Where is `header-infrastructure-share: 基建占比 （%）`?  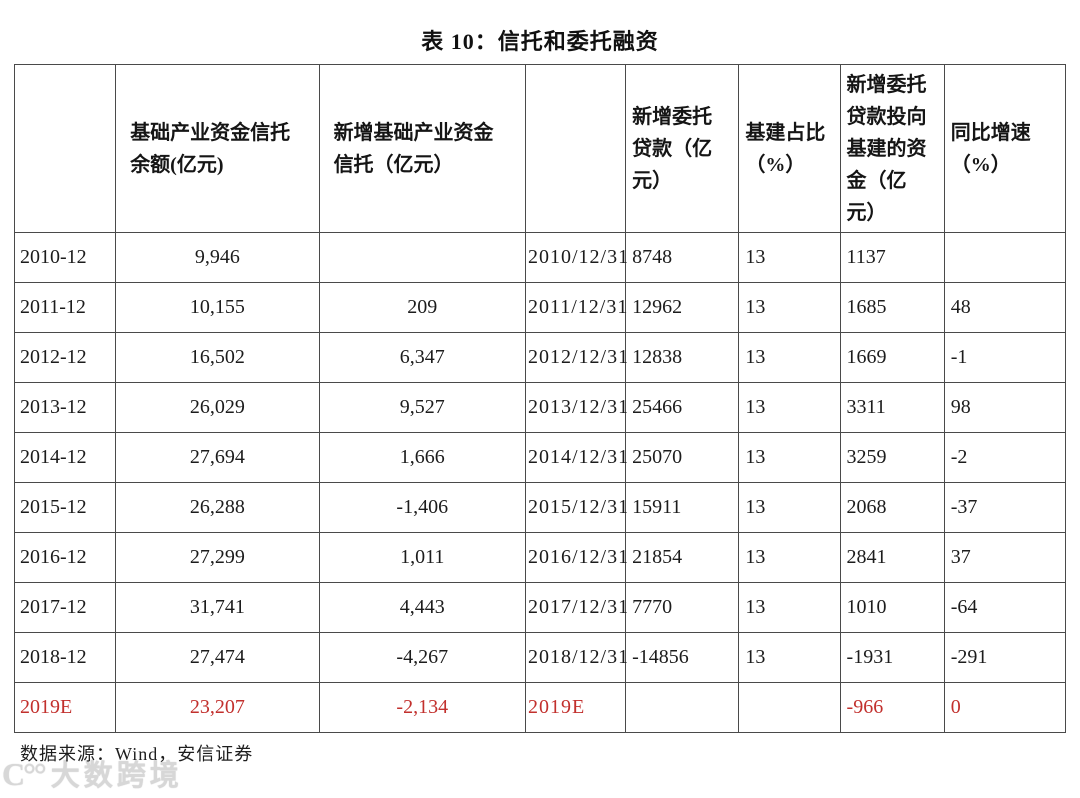 header-infrastructure-share: 基建占比 （%） is located at coordinates (789, 148).